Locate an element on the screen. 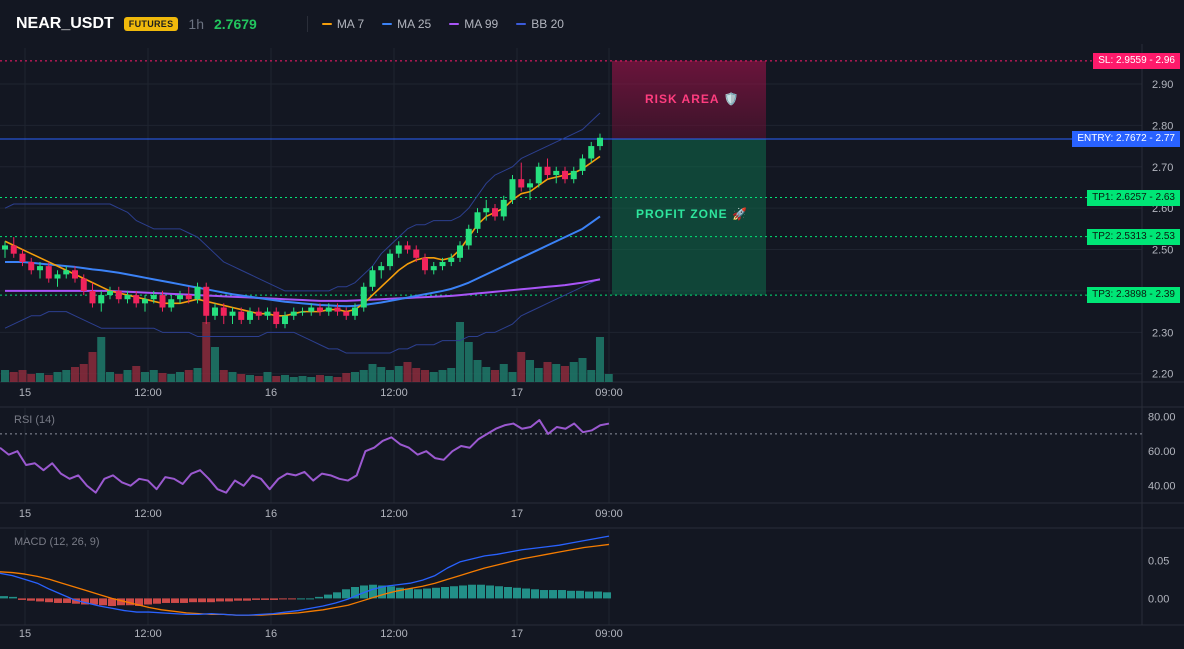 This screenshot has height=649, width=1184. legend-ma7: MA 7 is located at coordinates (342, 24).